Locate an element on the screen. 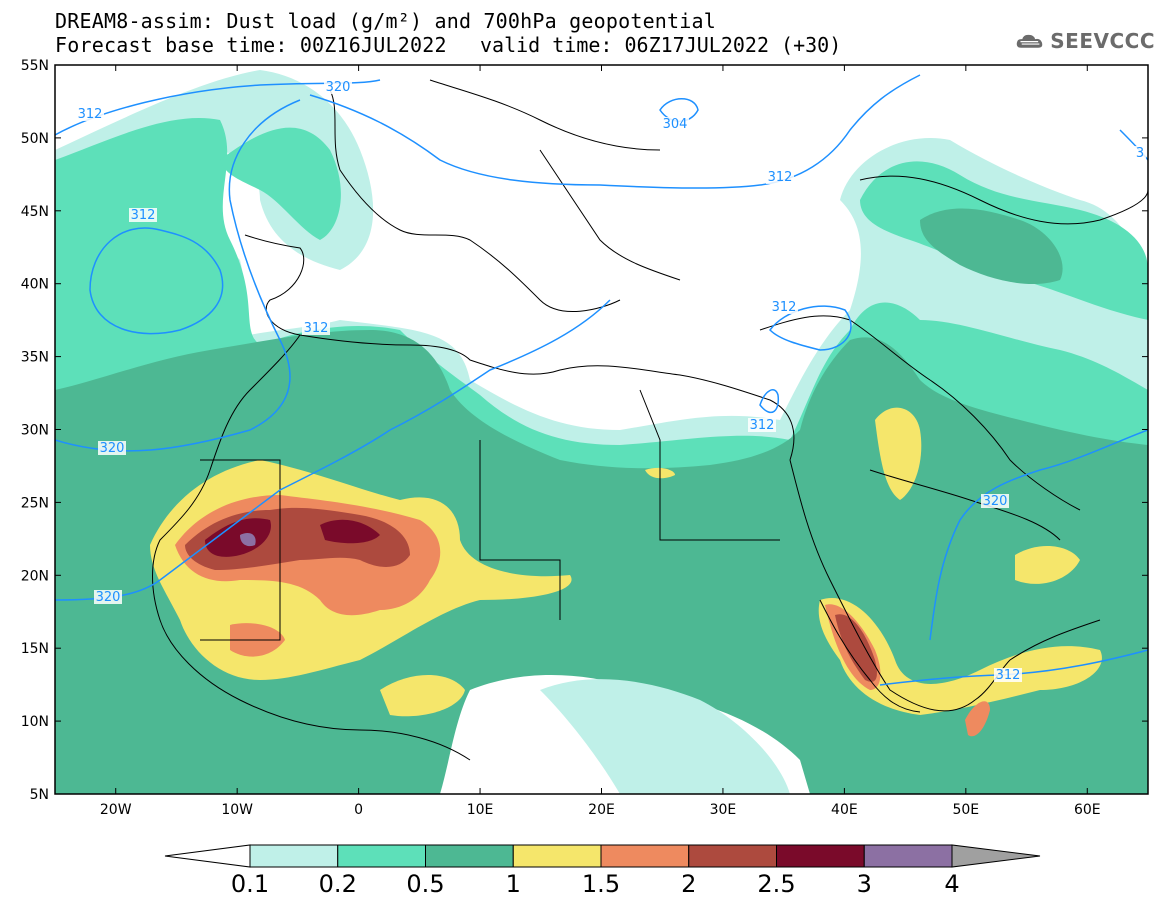 This screenshot has height=907, width=1165. colorbar-level-label: 3 is located at coordinates (864, 884).